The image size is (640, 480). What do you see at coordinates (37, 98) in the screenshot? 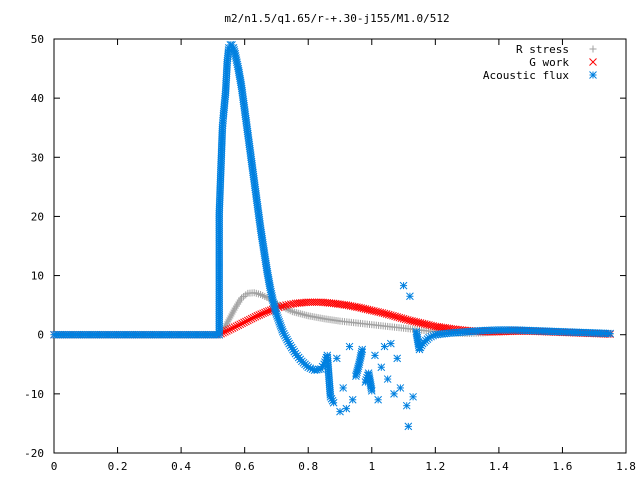
I see `y-tick-label: 40` at bounding box center [37, 98].